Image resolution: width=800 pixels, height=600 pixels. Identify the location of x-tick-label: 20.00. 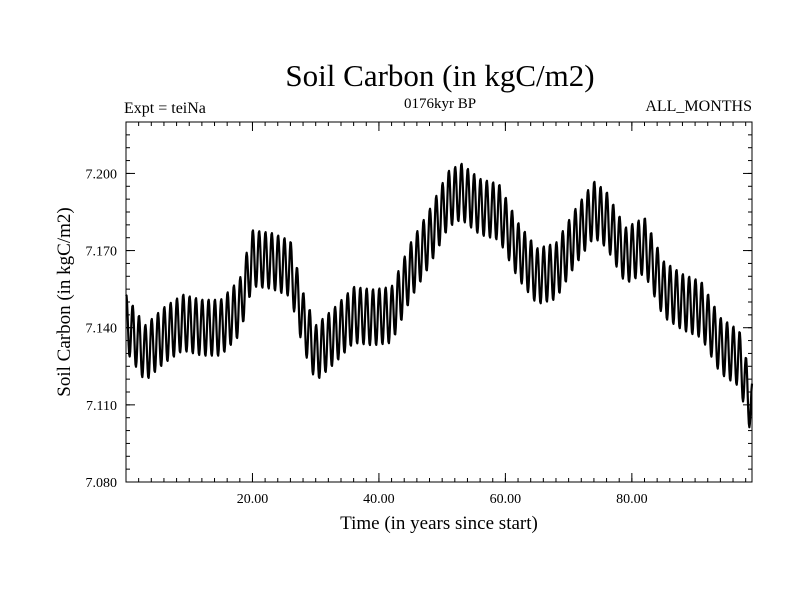
(253, 499).